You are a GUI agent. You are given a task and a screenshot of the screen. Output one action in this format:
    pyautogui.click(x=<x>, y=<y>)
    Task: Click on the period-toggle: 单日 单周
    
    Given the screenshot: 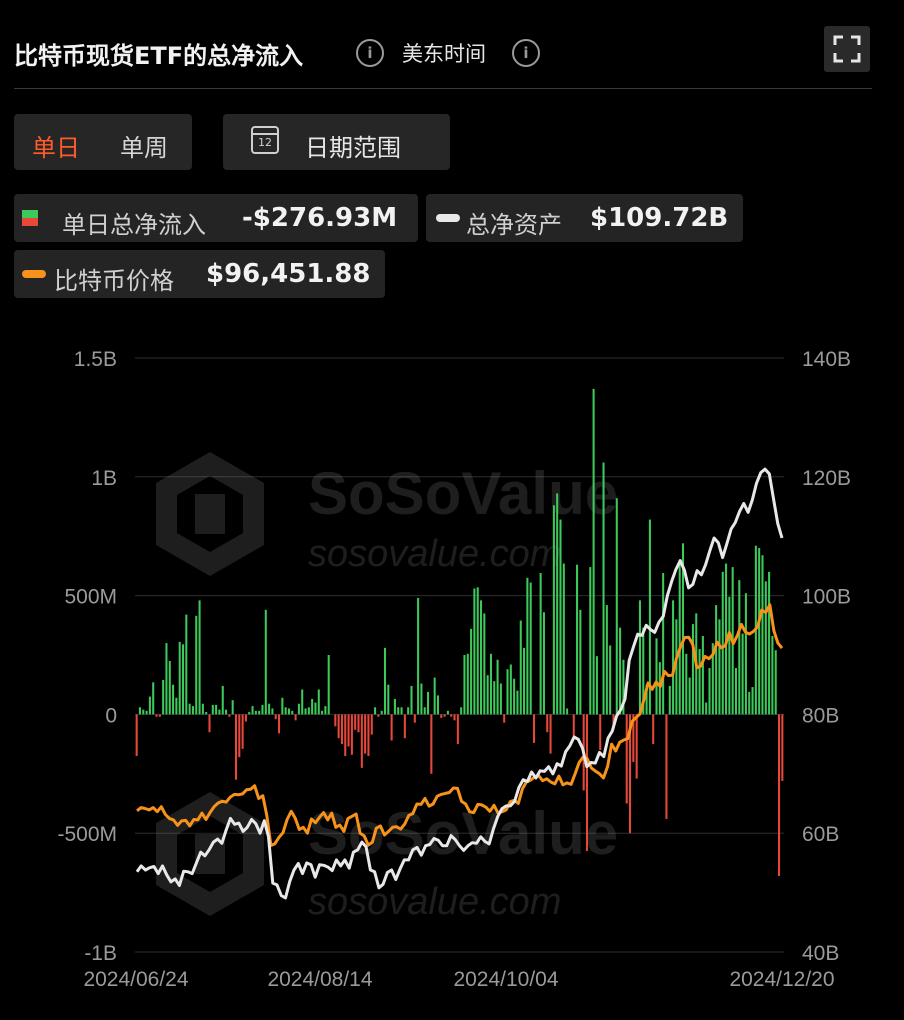 What is the action you would take?
    pyautogui.click(x=103, y=142)
    